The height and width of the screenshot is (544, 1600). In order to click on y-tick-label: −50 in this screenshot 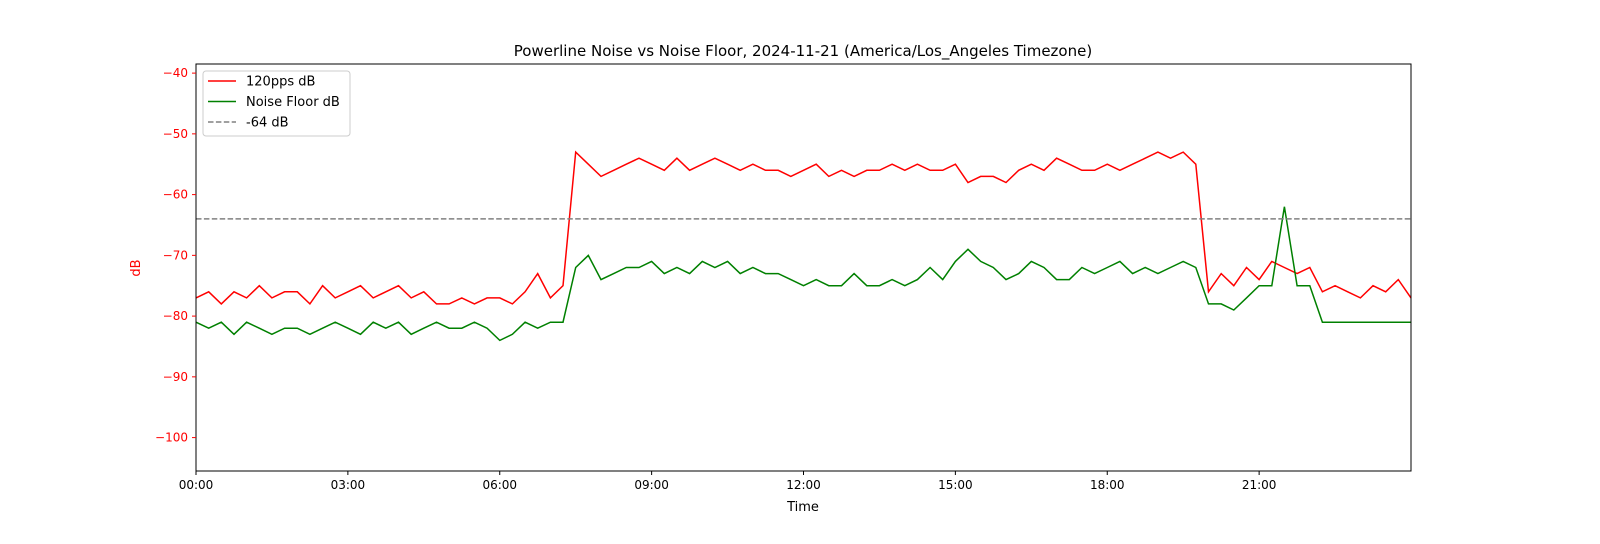, I will do `click(175, 134)`.